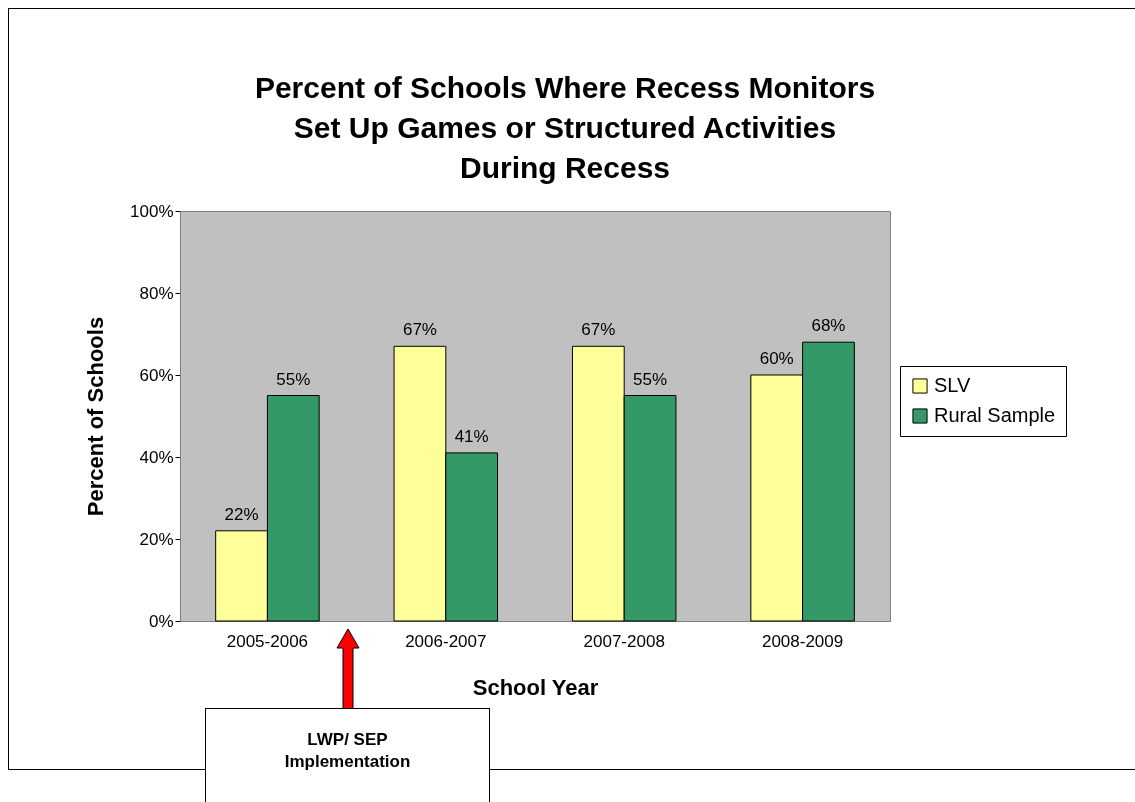 Image resolution: width=1135 pixels, height=802 pixels. Describe the element at coordinates (446, 641) in the screenshot. I see `x-tick-label: 2006-2007` at that location.